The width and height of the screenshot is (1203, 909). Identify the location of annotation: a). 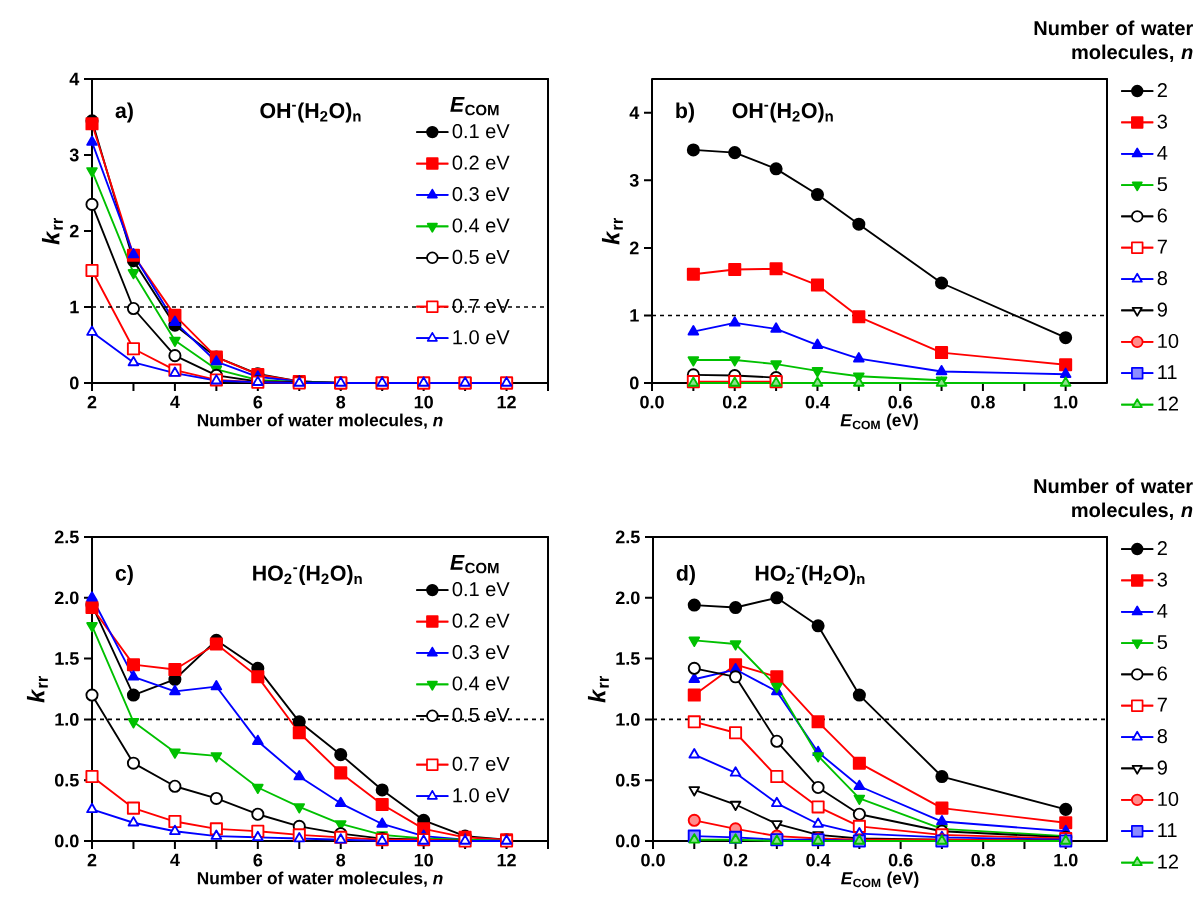
(124, 112).